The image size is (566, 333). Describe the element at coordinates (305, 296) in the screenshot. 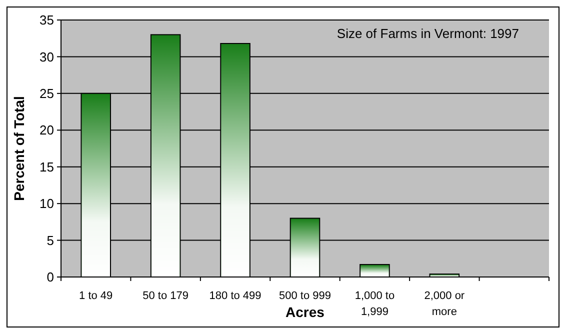

I see `x-tick-label: 500 to 999` at that location.